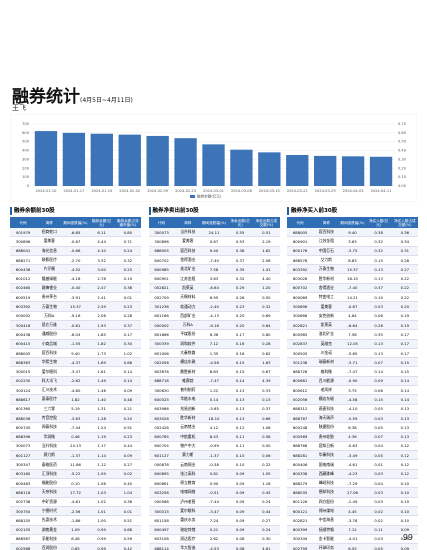  What do you see at coordinates (352, 409) in the screenshot?
I see `table-row: 688312 燕麦科技 -4.10 0.05 0.13` at bounding box center [352, 409].